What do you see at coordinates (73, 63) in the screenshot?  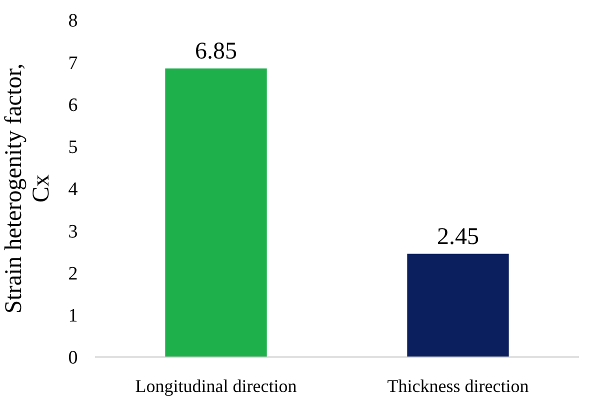 I see `y-tick-label: 7` at bounding box center [73, 63].